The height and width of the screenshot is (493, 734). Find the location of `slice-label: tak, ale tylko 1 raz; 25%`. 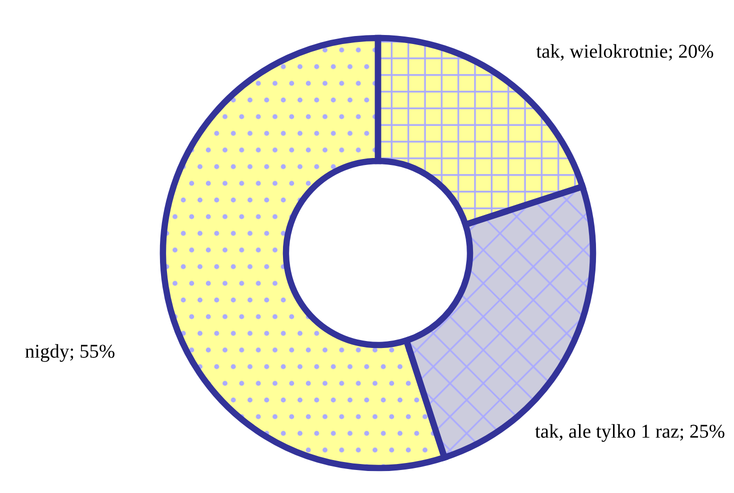

slice-label: tak, ale tylko 1 raz; 25% is located at coordinates (629, 433).